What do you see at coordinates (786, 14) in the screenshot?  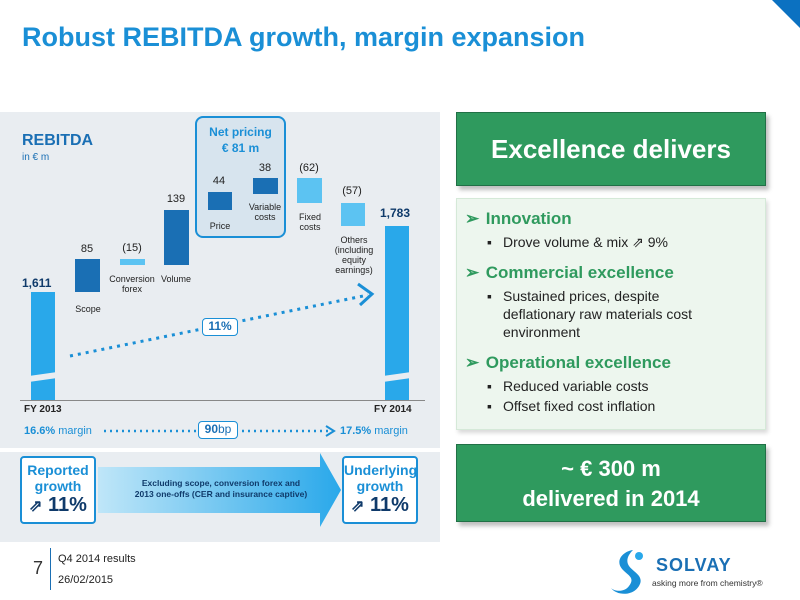 I see `corner-decoration` at bounding box center [786, 14].